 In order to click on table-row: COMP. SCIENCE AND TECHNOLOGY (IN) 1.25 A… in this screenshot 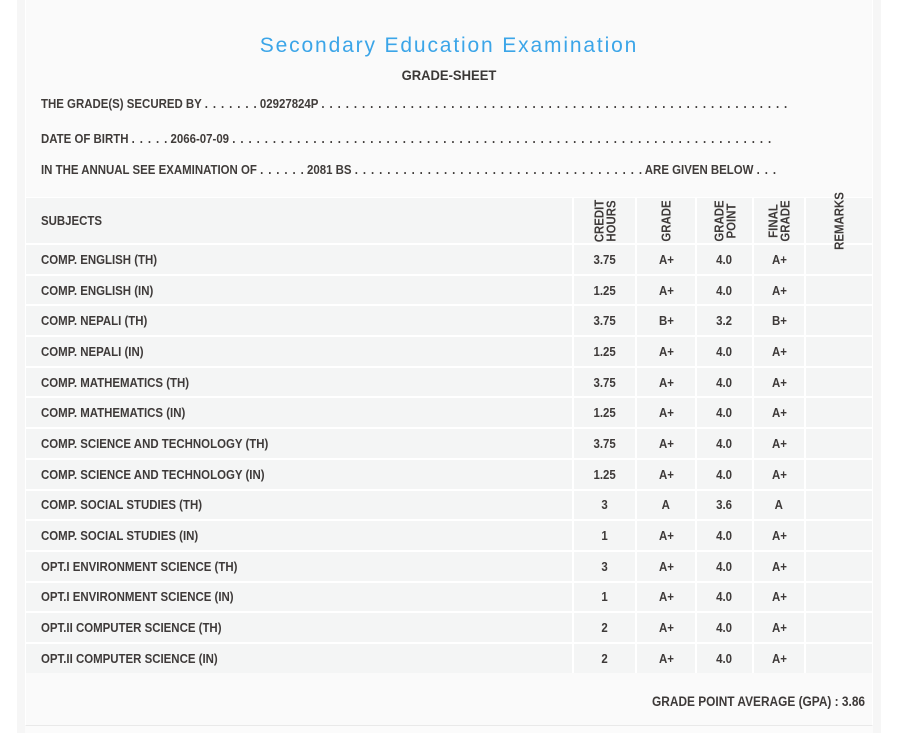, I will do `click(449, 474)`.